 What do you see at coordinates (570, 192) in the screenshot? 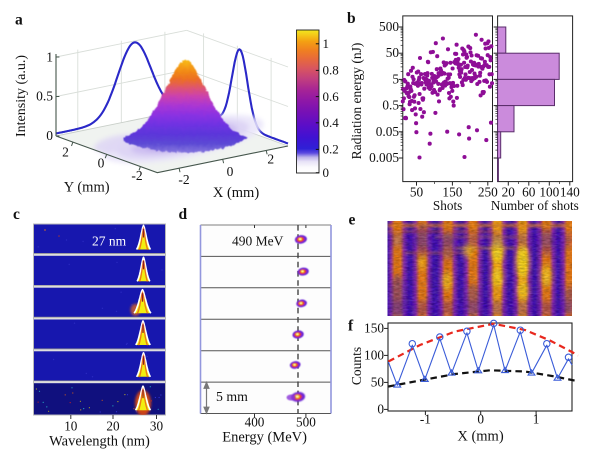
I see `svg-text: 140` at bounding box center [570, 192].